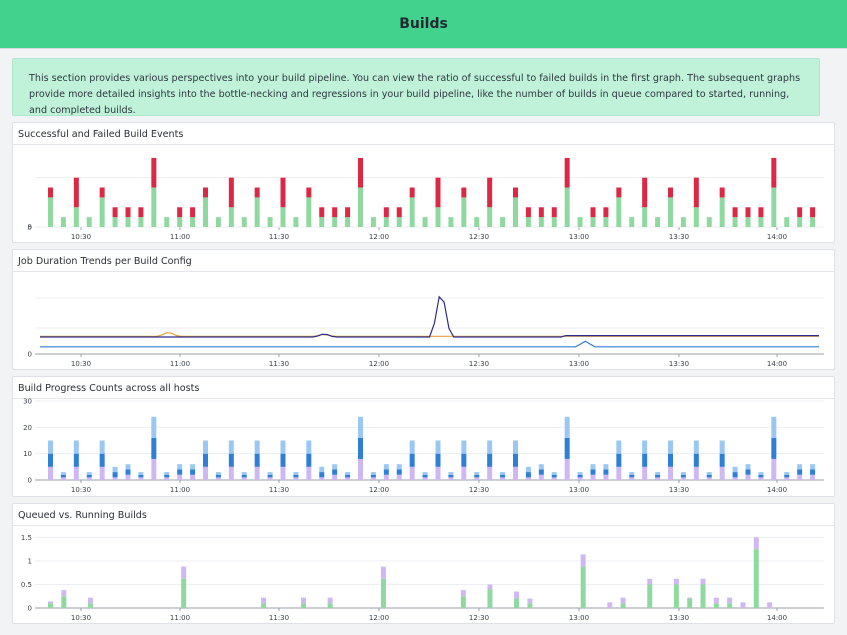  Describe the element at coordinates (30, 228) in the screenshot. I see `y-tick-label: 5` at that location.